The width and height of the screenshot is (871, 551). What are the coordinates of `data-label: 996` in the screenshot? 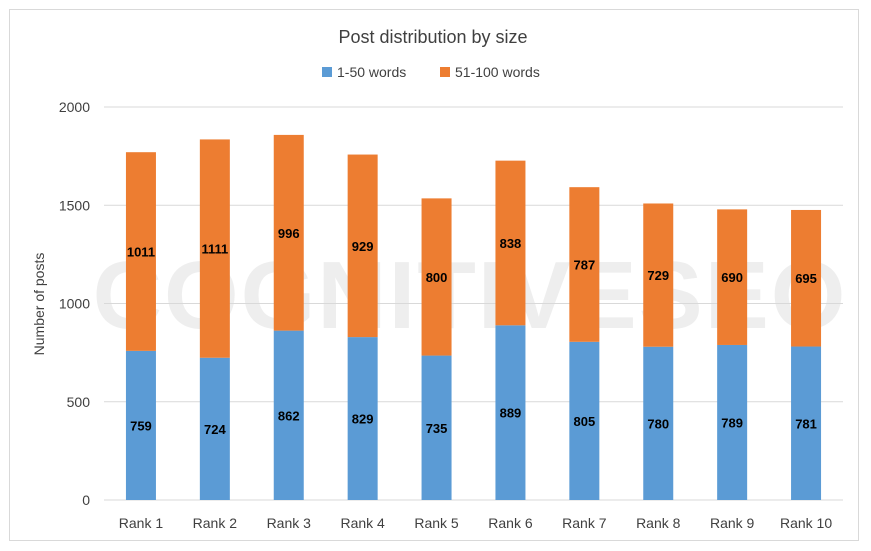 It's located at (289, 233).